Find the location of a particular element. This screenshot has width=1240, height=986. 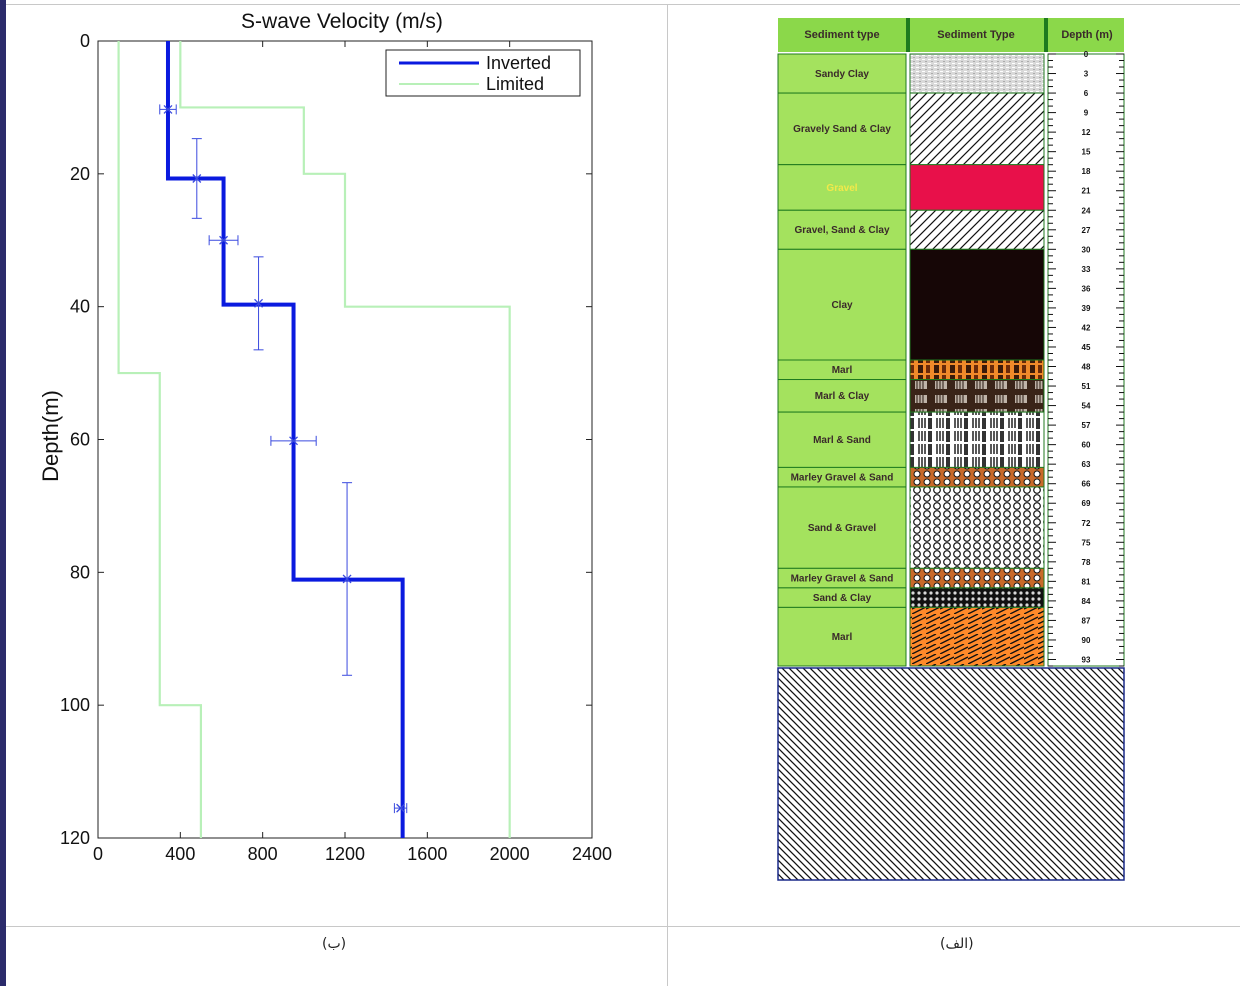

layer-name-label: Sand & Clay is located at coordinates (842, 598).